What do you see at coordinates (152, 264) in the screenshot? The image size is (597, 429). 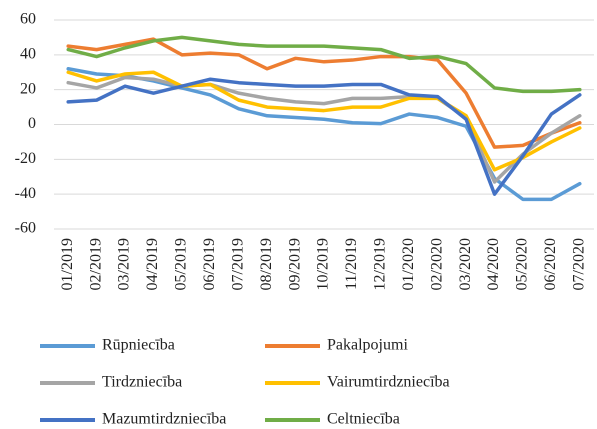 I see `x-tick-label: 04/2019` at bounding box center [152, 264].